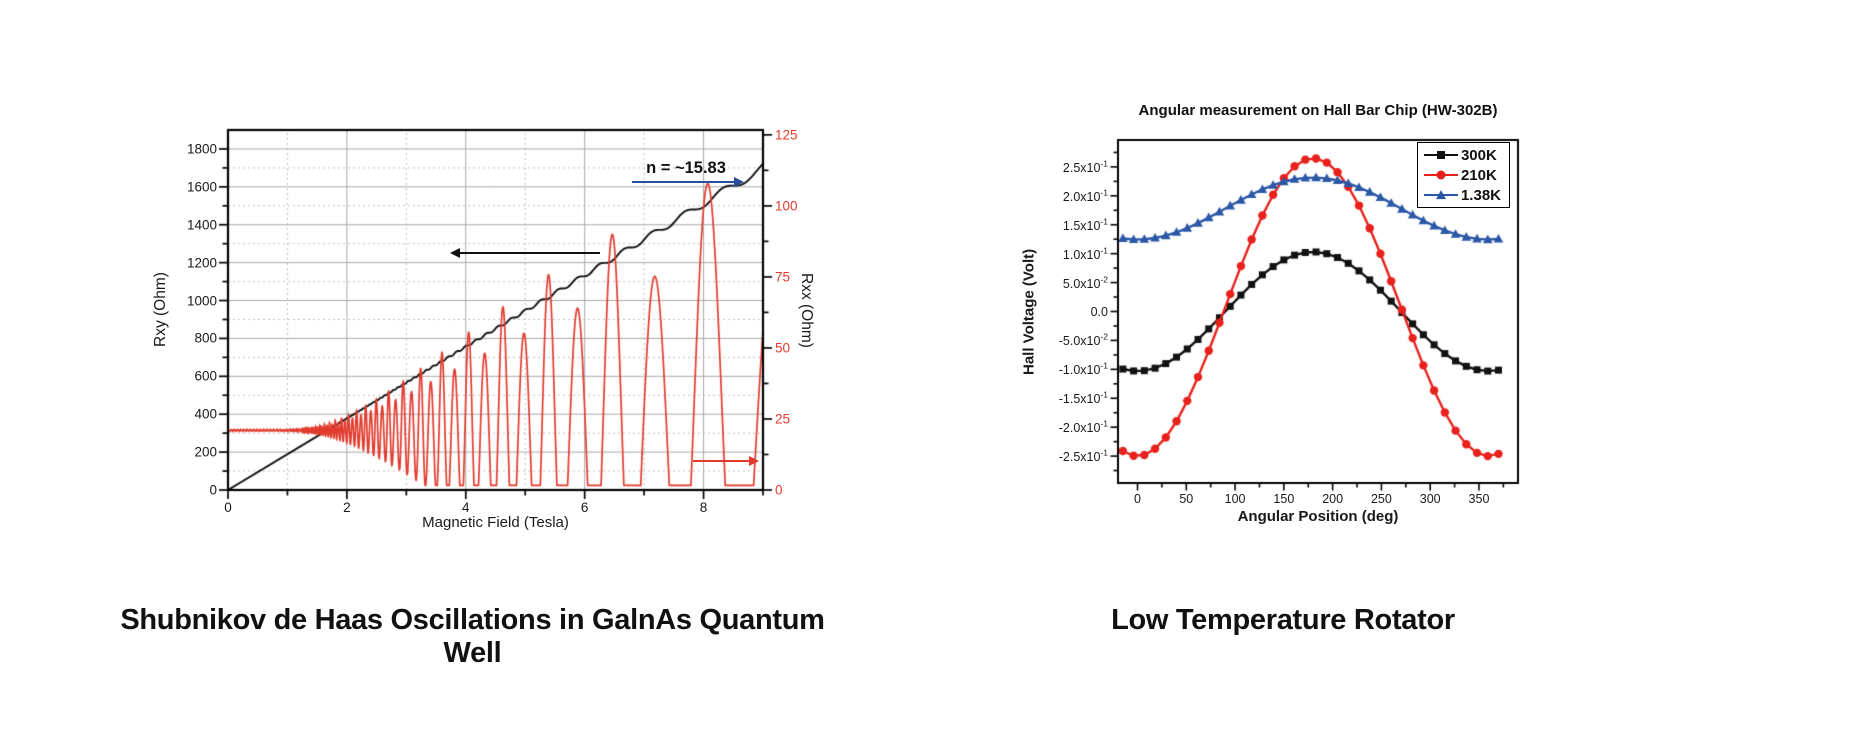  I want to click on rotator-y-tick-label: -1.0x10⁻¹, so click(1083, 369).